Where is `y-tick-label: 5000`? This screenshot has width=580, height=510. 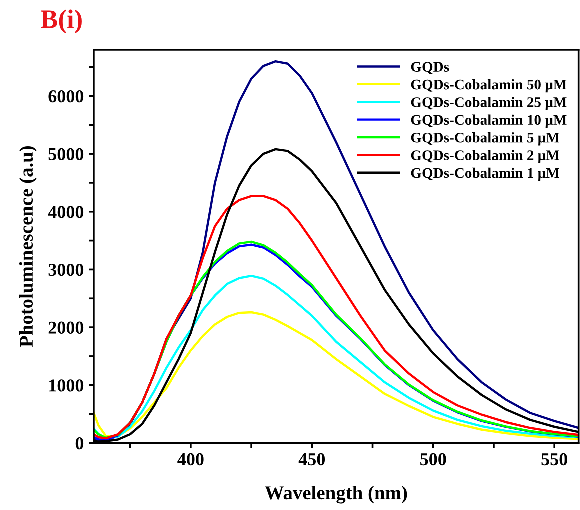
y-tick-label: 5000 is located at coordinates (66, 154).